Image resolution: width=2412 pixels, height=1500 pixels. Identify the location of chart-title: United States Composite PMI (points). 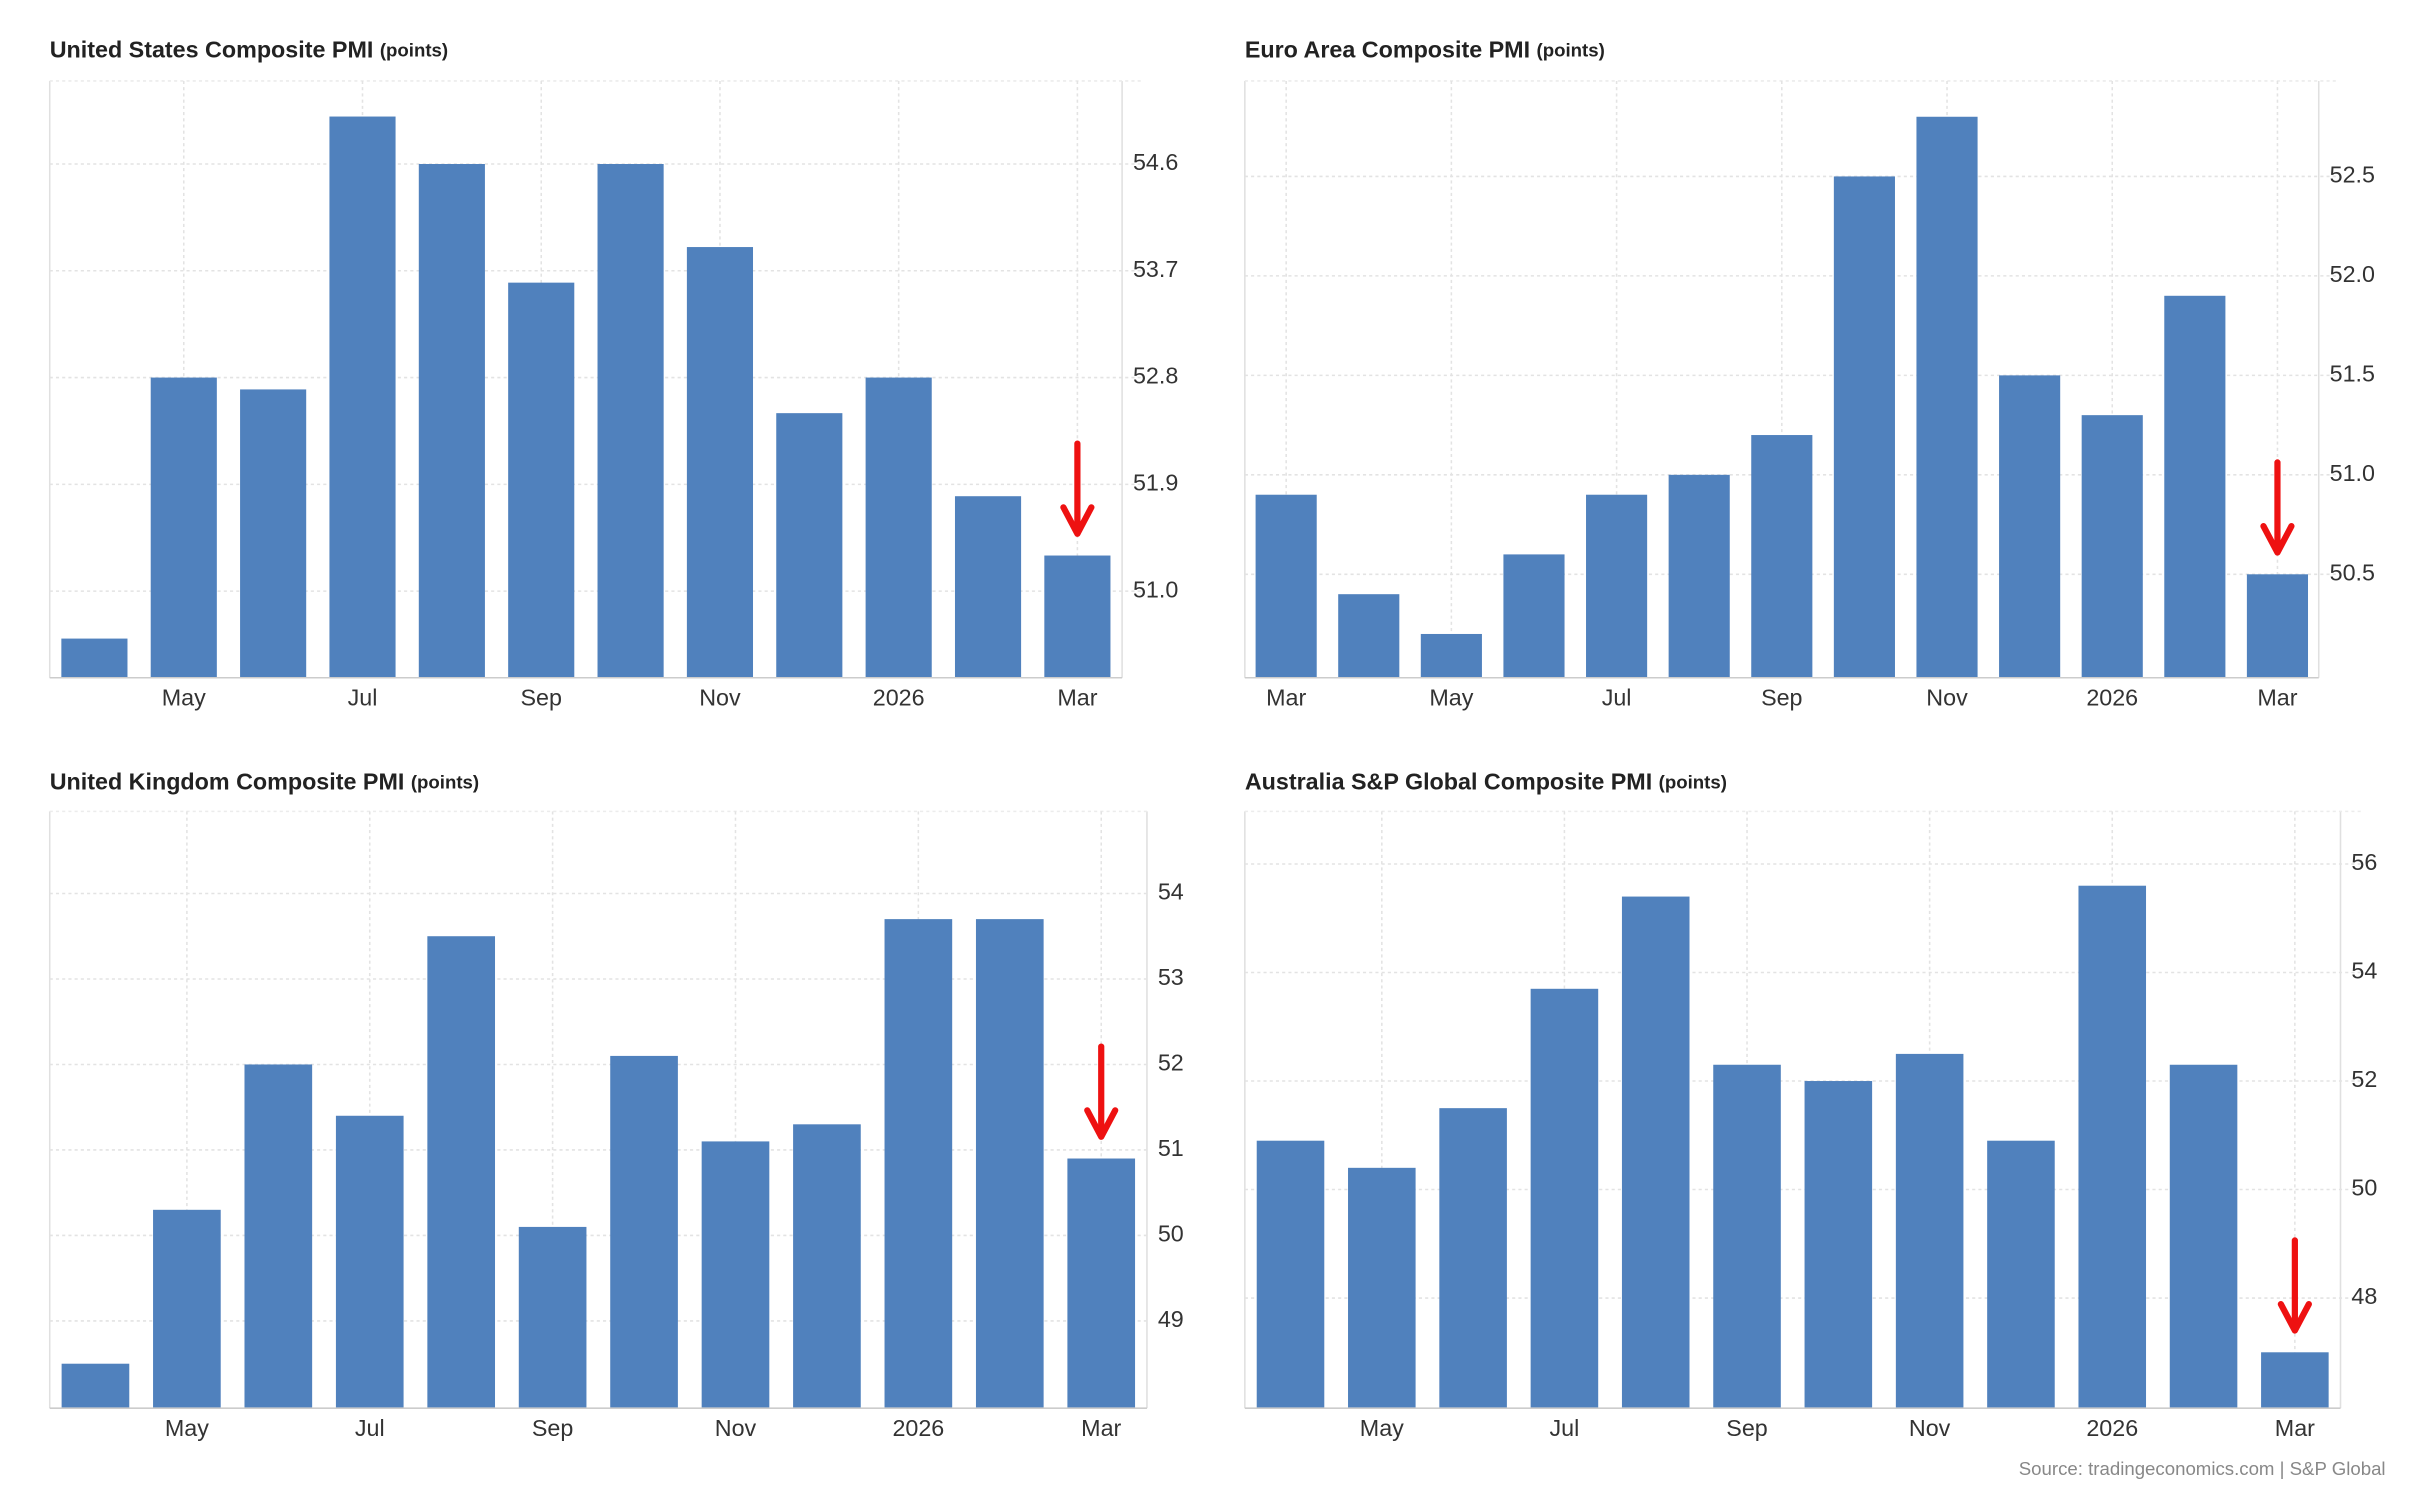
(249, 50).